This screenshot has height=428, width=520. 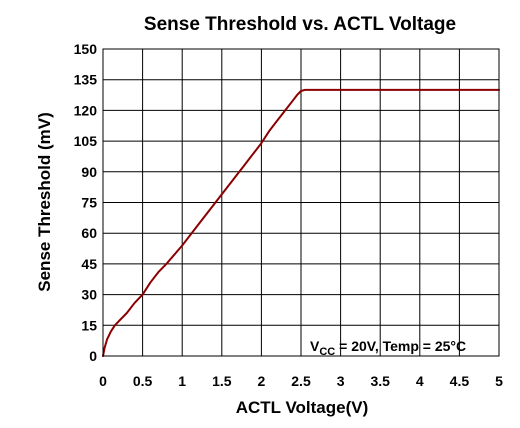 I want to click on x-tick-label: 1, so click(x=182, y=381).